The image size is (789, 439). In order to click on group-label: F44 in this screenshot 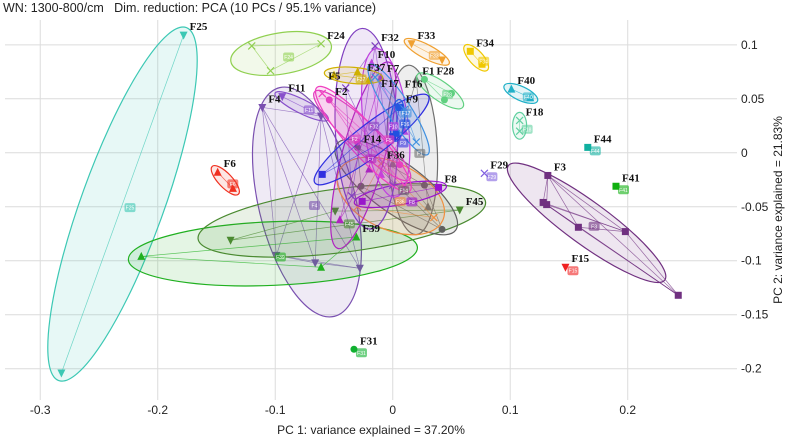, I will do `click(603, 139)`.